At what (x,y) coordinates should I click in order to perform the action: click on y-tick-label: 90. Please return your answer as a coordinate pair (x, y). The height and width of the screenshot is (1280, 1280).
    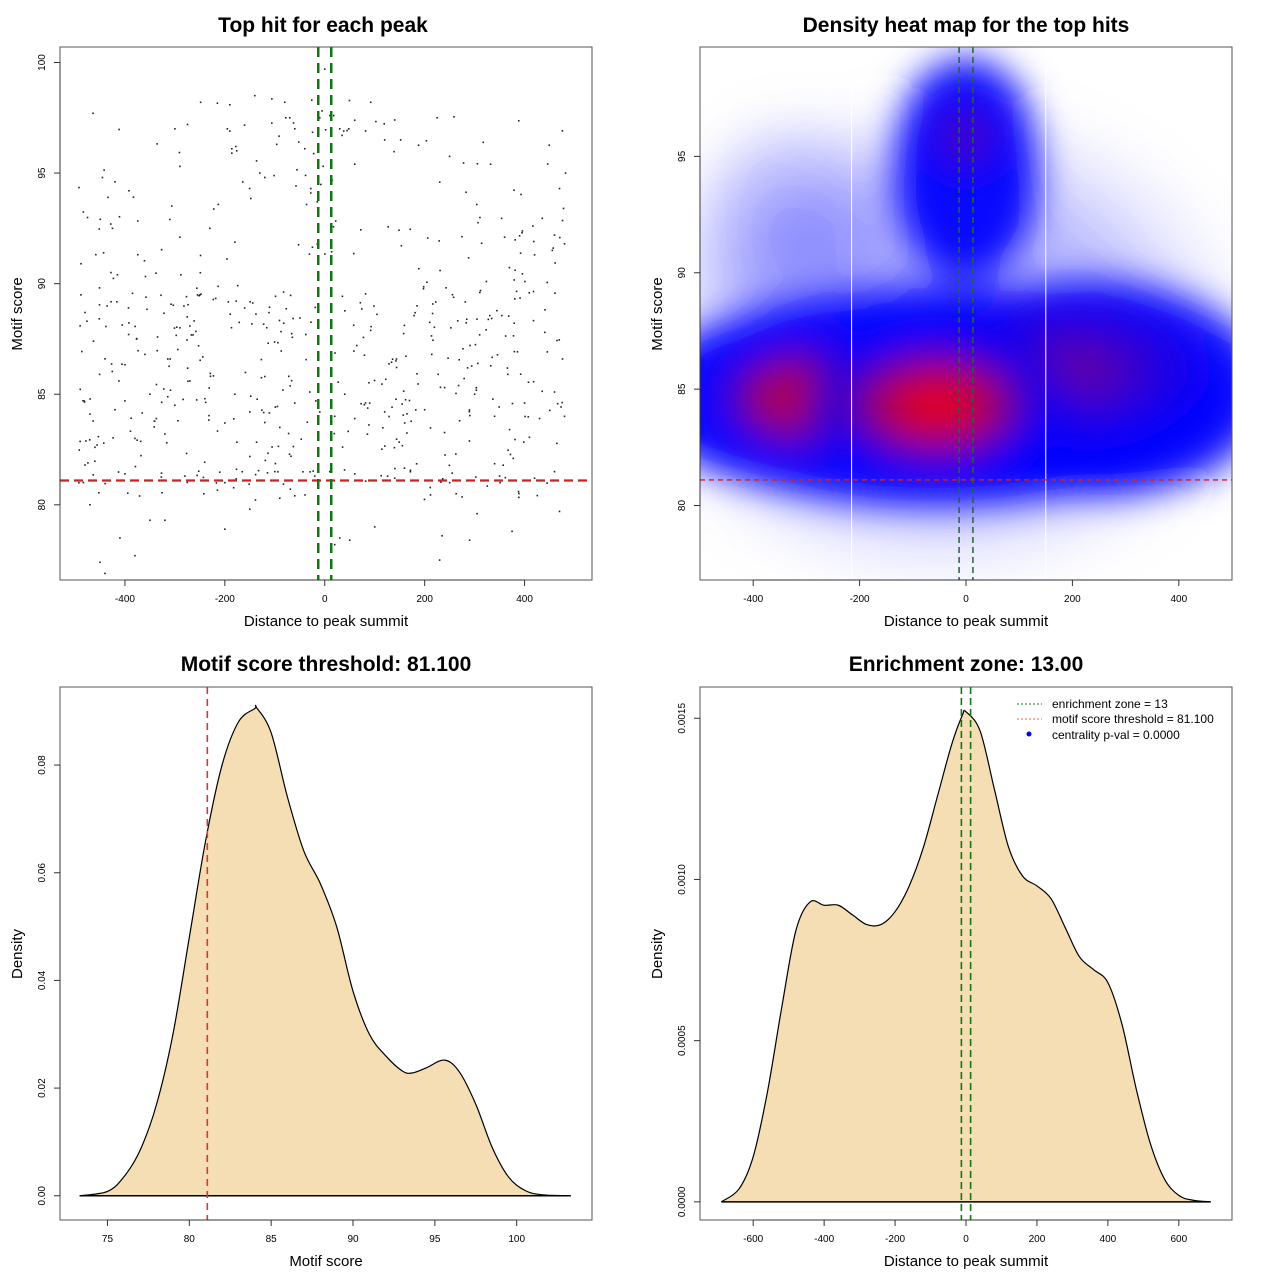
    Looking at the image, I should click on (42, 284).